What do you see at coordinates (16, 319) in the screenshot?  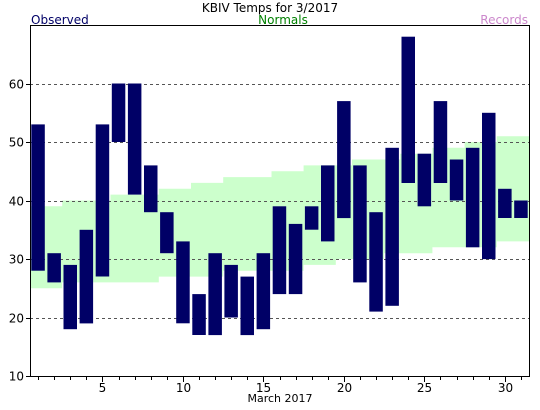 I see `y-tick-label: 20` at bounding box center [16, 319].